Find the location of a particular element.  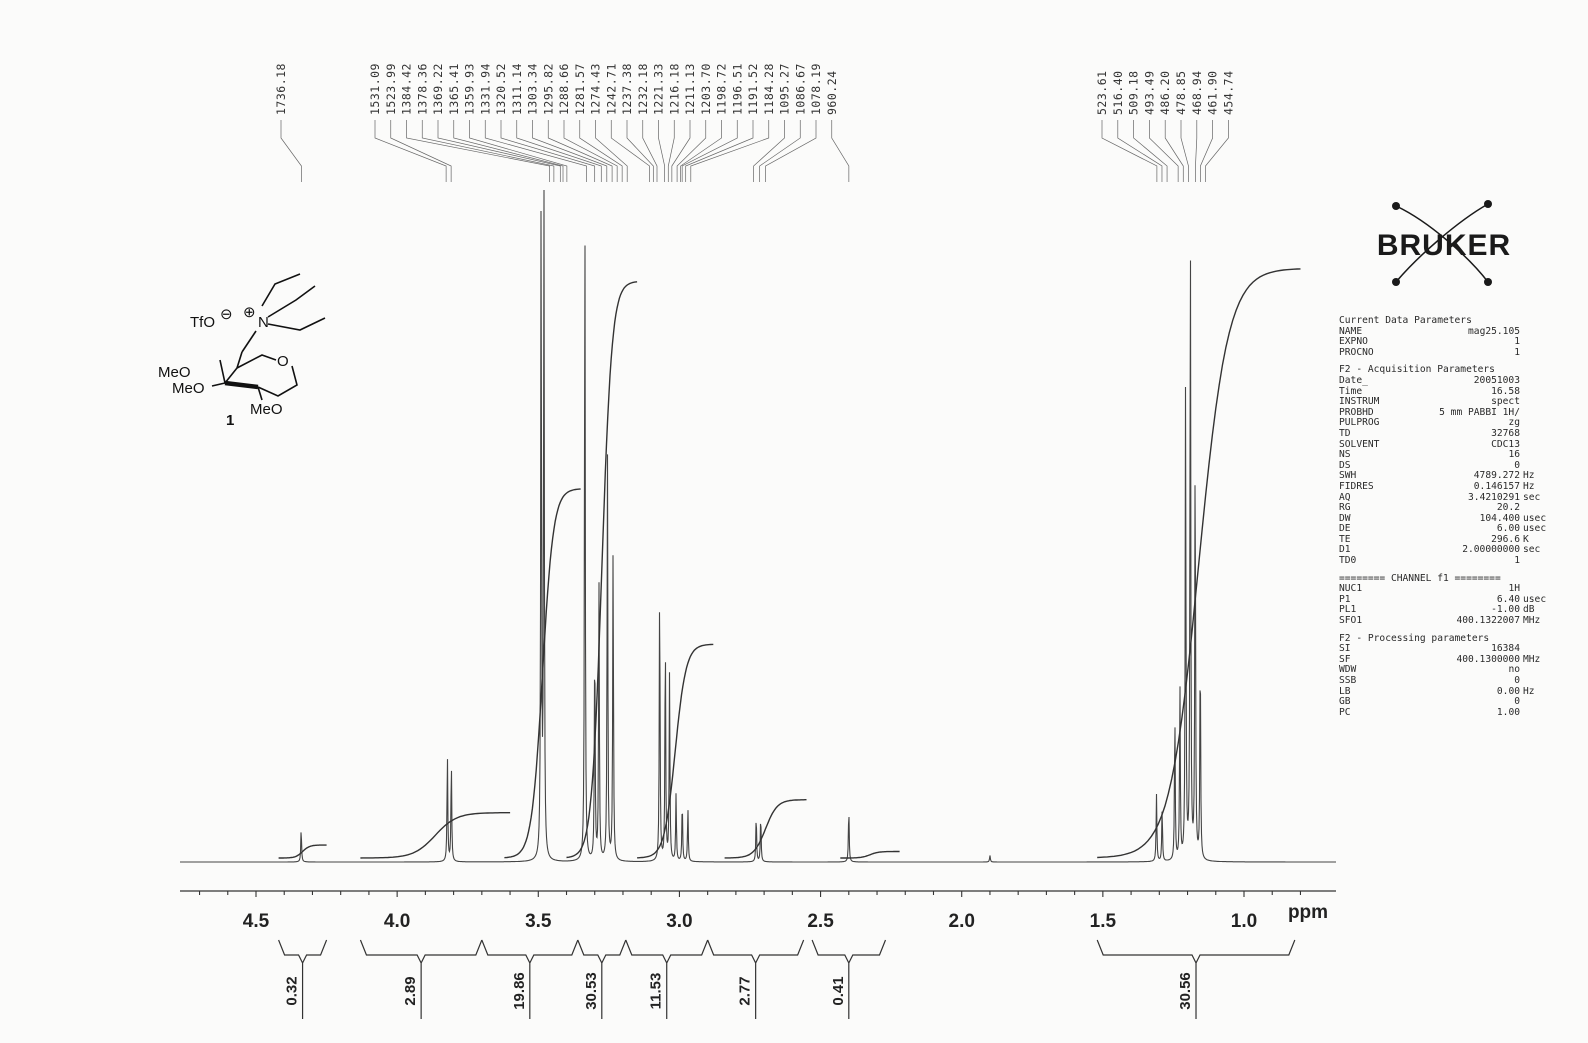

param-unit: sec is located at coordinates (1532, 550).